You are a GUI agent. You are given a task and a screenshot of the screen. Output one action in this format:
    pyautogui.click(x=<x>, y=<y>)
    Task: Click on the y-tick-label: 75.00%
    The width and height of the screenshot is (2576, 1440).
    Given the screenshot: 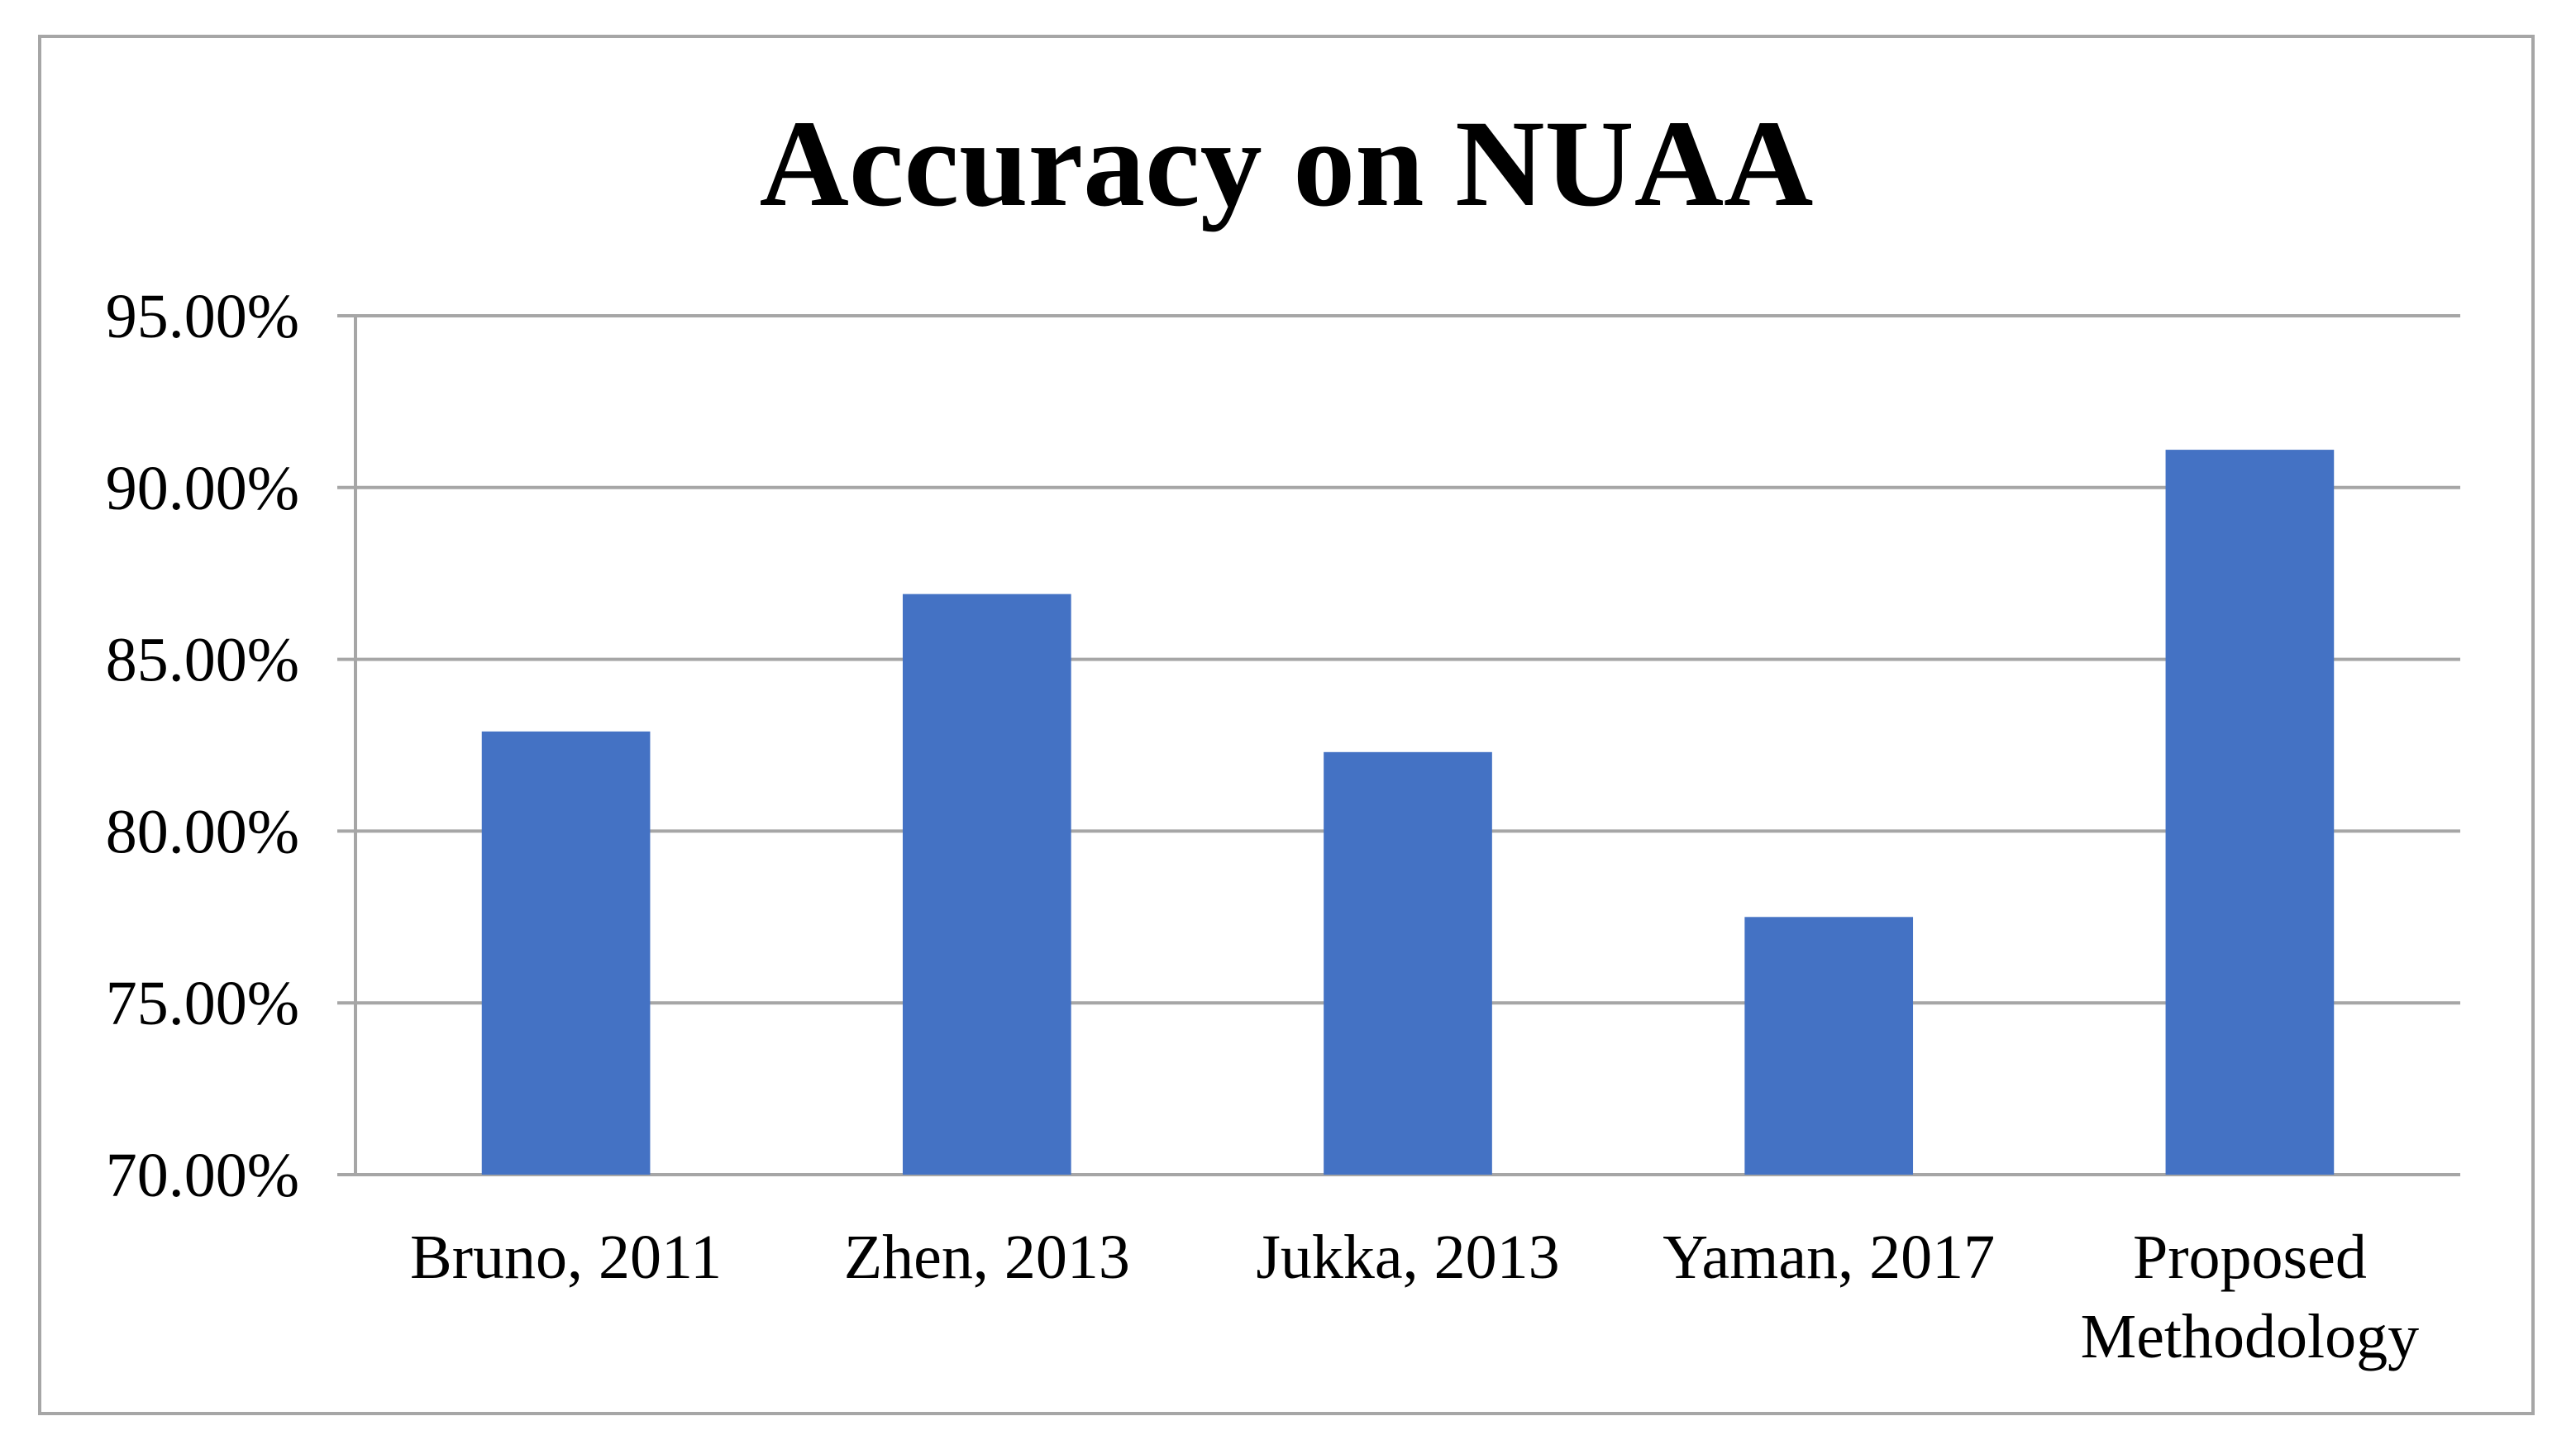 What is the action you would take?
    pyautogui.click(x=202, y=1003)
    